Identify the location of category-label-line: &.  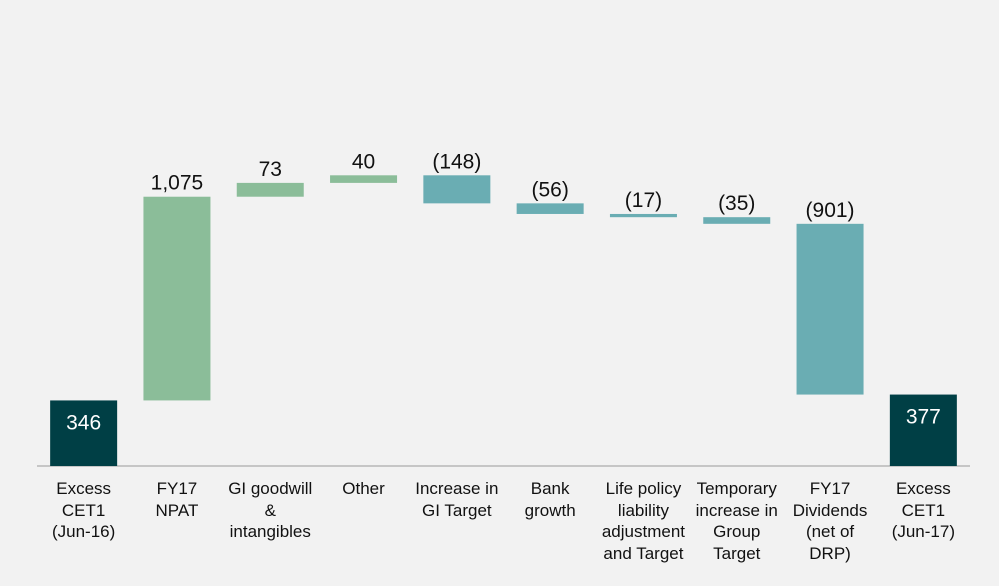
(270, 510).